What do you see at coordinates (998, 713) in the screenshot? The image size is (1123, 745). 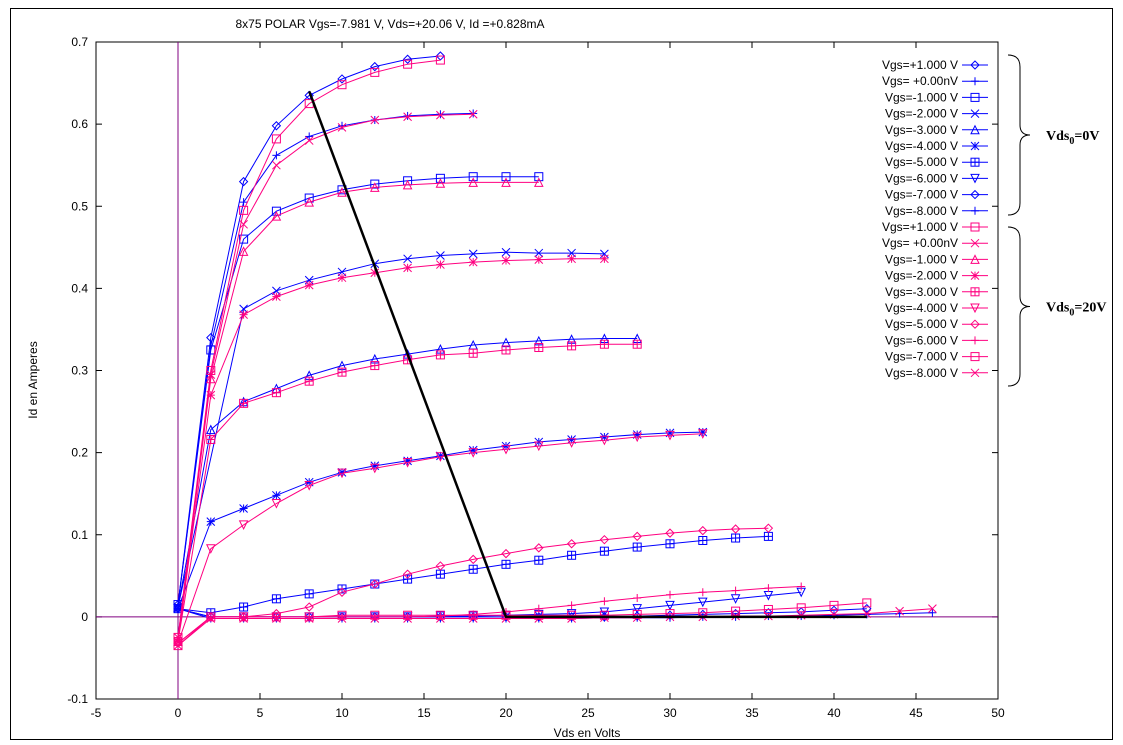 I see `x-tick-label: 50` at bounding box center [998, 713].